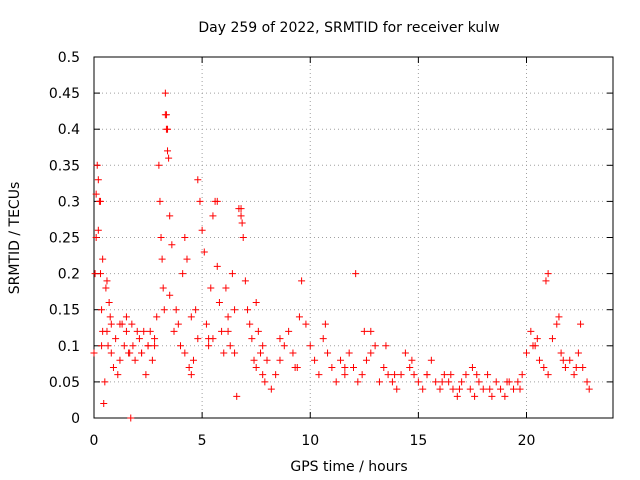 The image size is (640, 480). What do you see at coordinates (348, 467) in the screenshot?
I see `x-axis-label: GPS time / hours` at bounding box center [348, 467].